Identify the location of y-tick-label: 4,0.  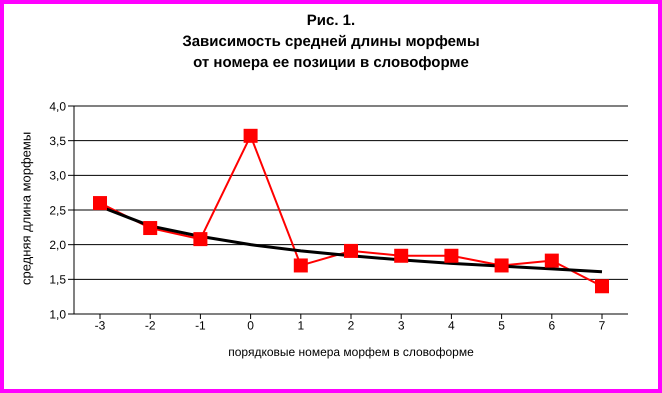
(57, 106).